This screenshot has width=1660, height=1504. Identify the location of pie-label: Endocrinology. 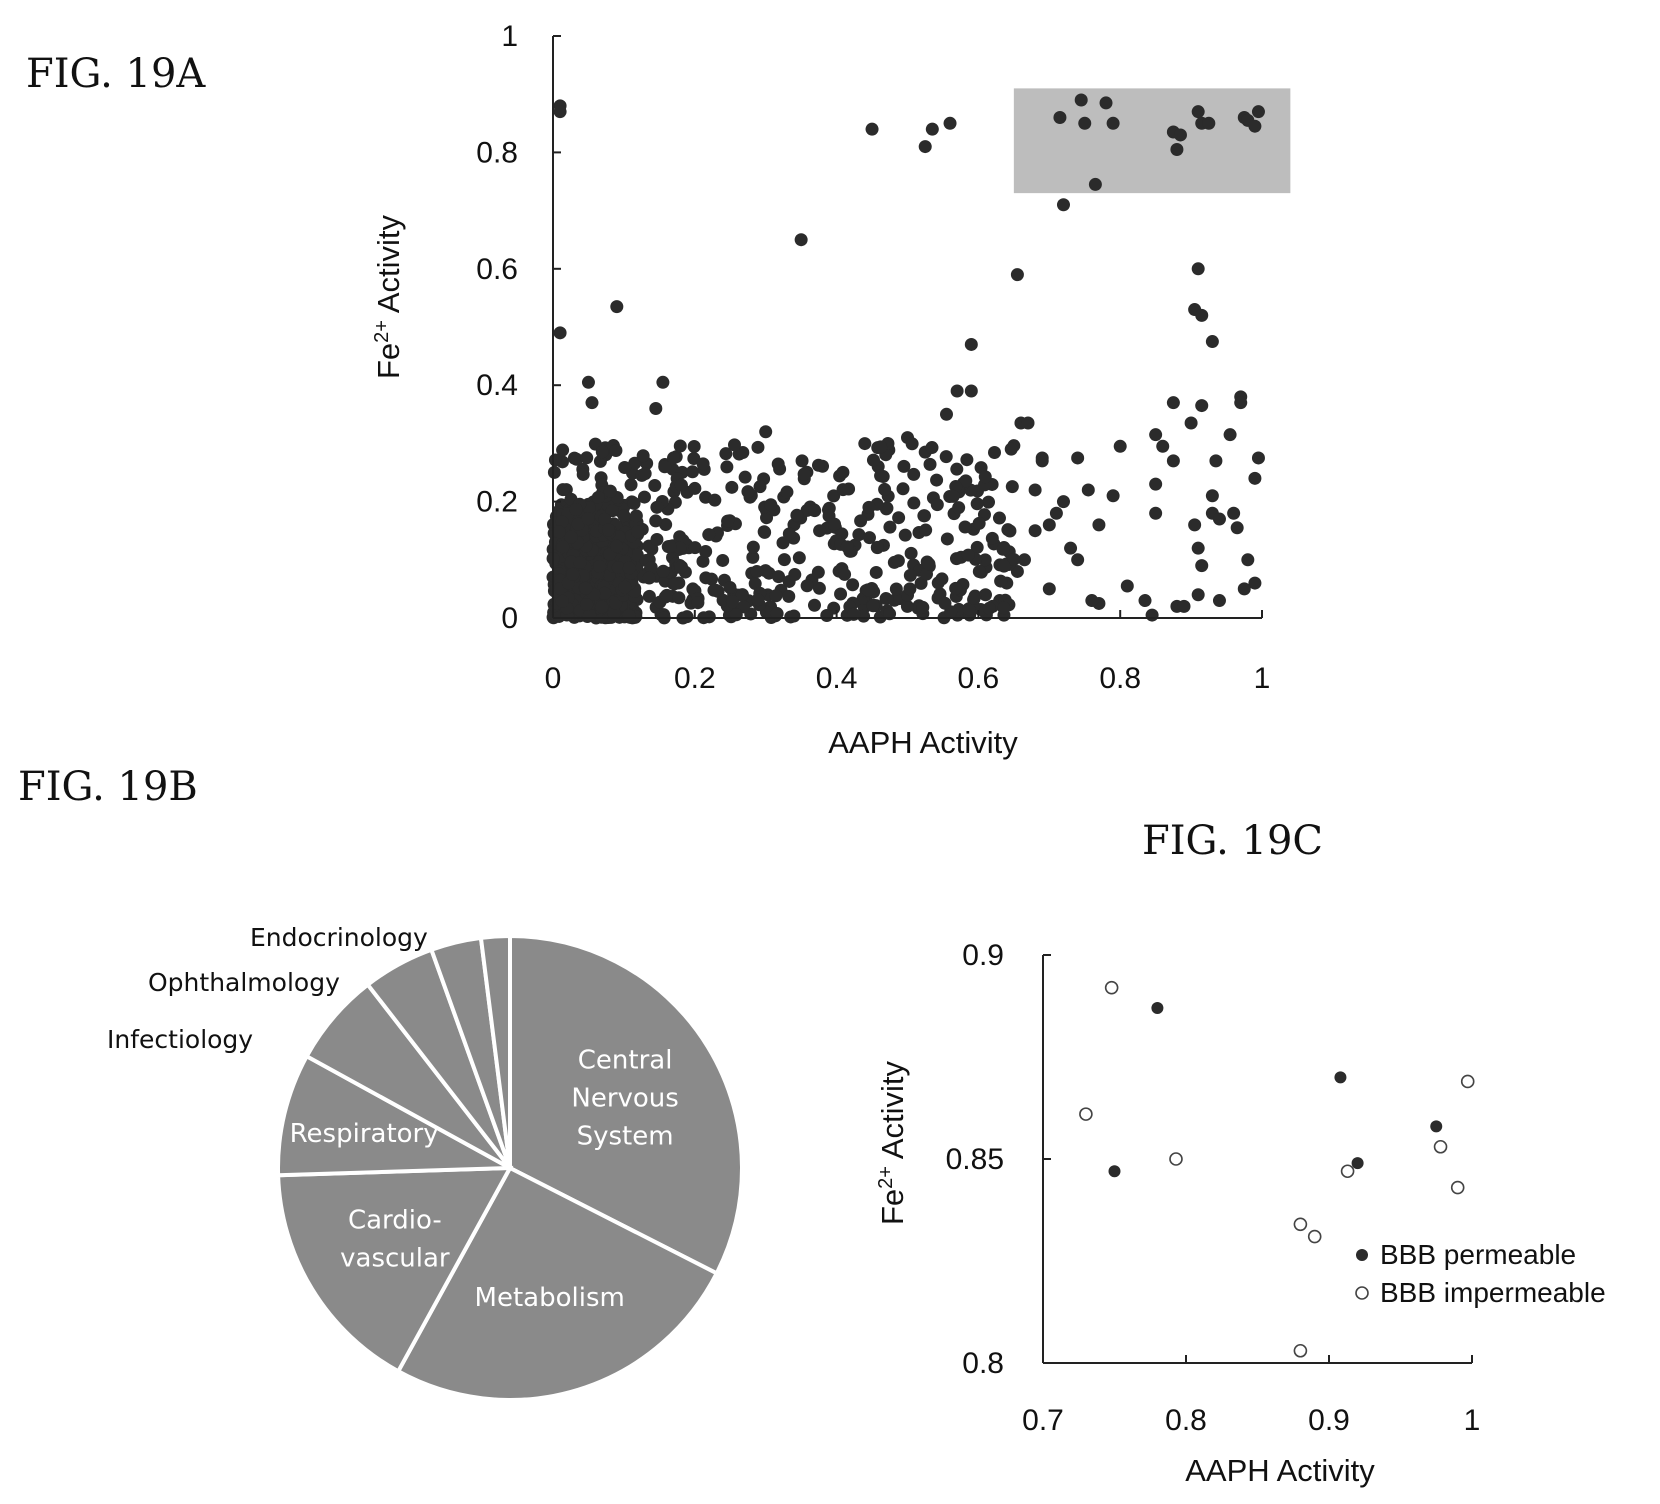
(339, 937).